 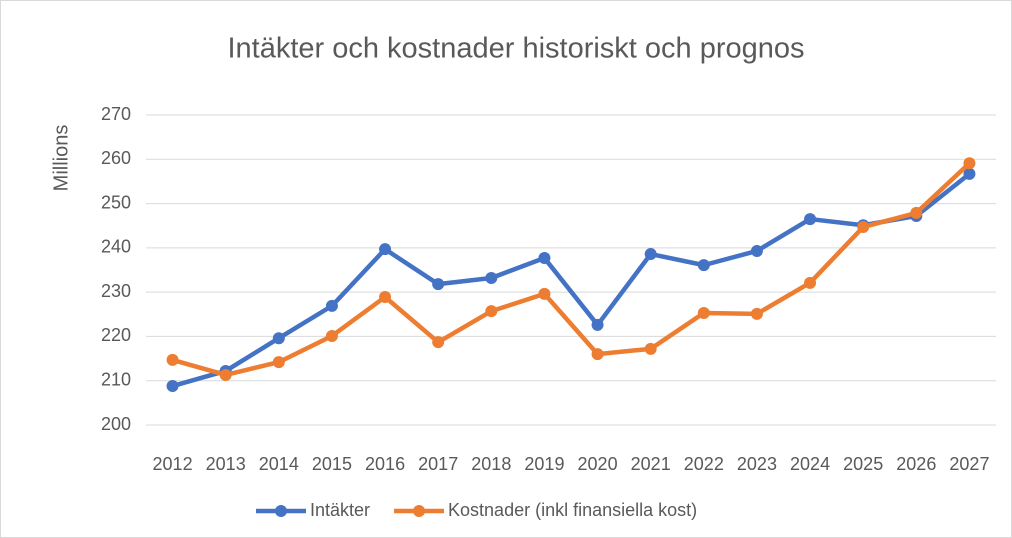 What do you see at coordinates (279, 464) in the screenshot?
I see `x-tick-label: 2014` at bounding box center [279, 464].